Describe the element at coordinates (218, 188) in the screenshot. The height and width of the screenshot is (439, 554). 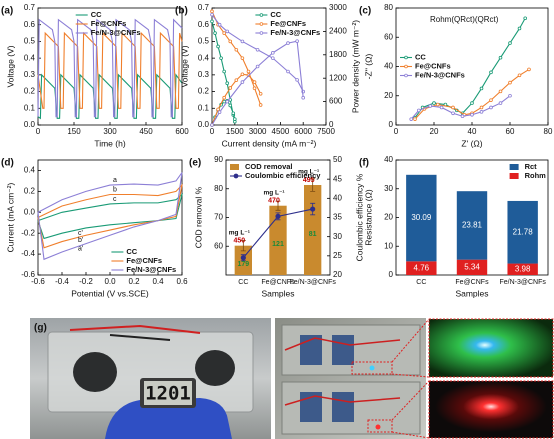
I see `y-tick-label: 80` at that location.